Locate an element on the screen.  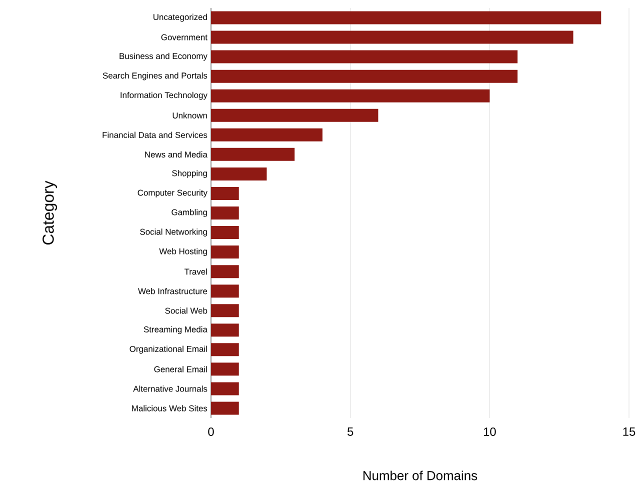
y-tick-label: Web Infrastructure is located at coordinates (173, 291).